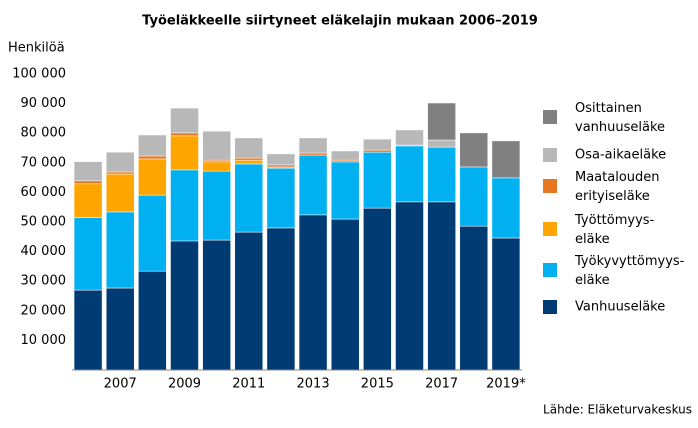  What do you see at coordinates (44, 103) in the screenshot?
I see `y-tick-label: 90 000` at bounding box center [44, 103].